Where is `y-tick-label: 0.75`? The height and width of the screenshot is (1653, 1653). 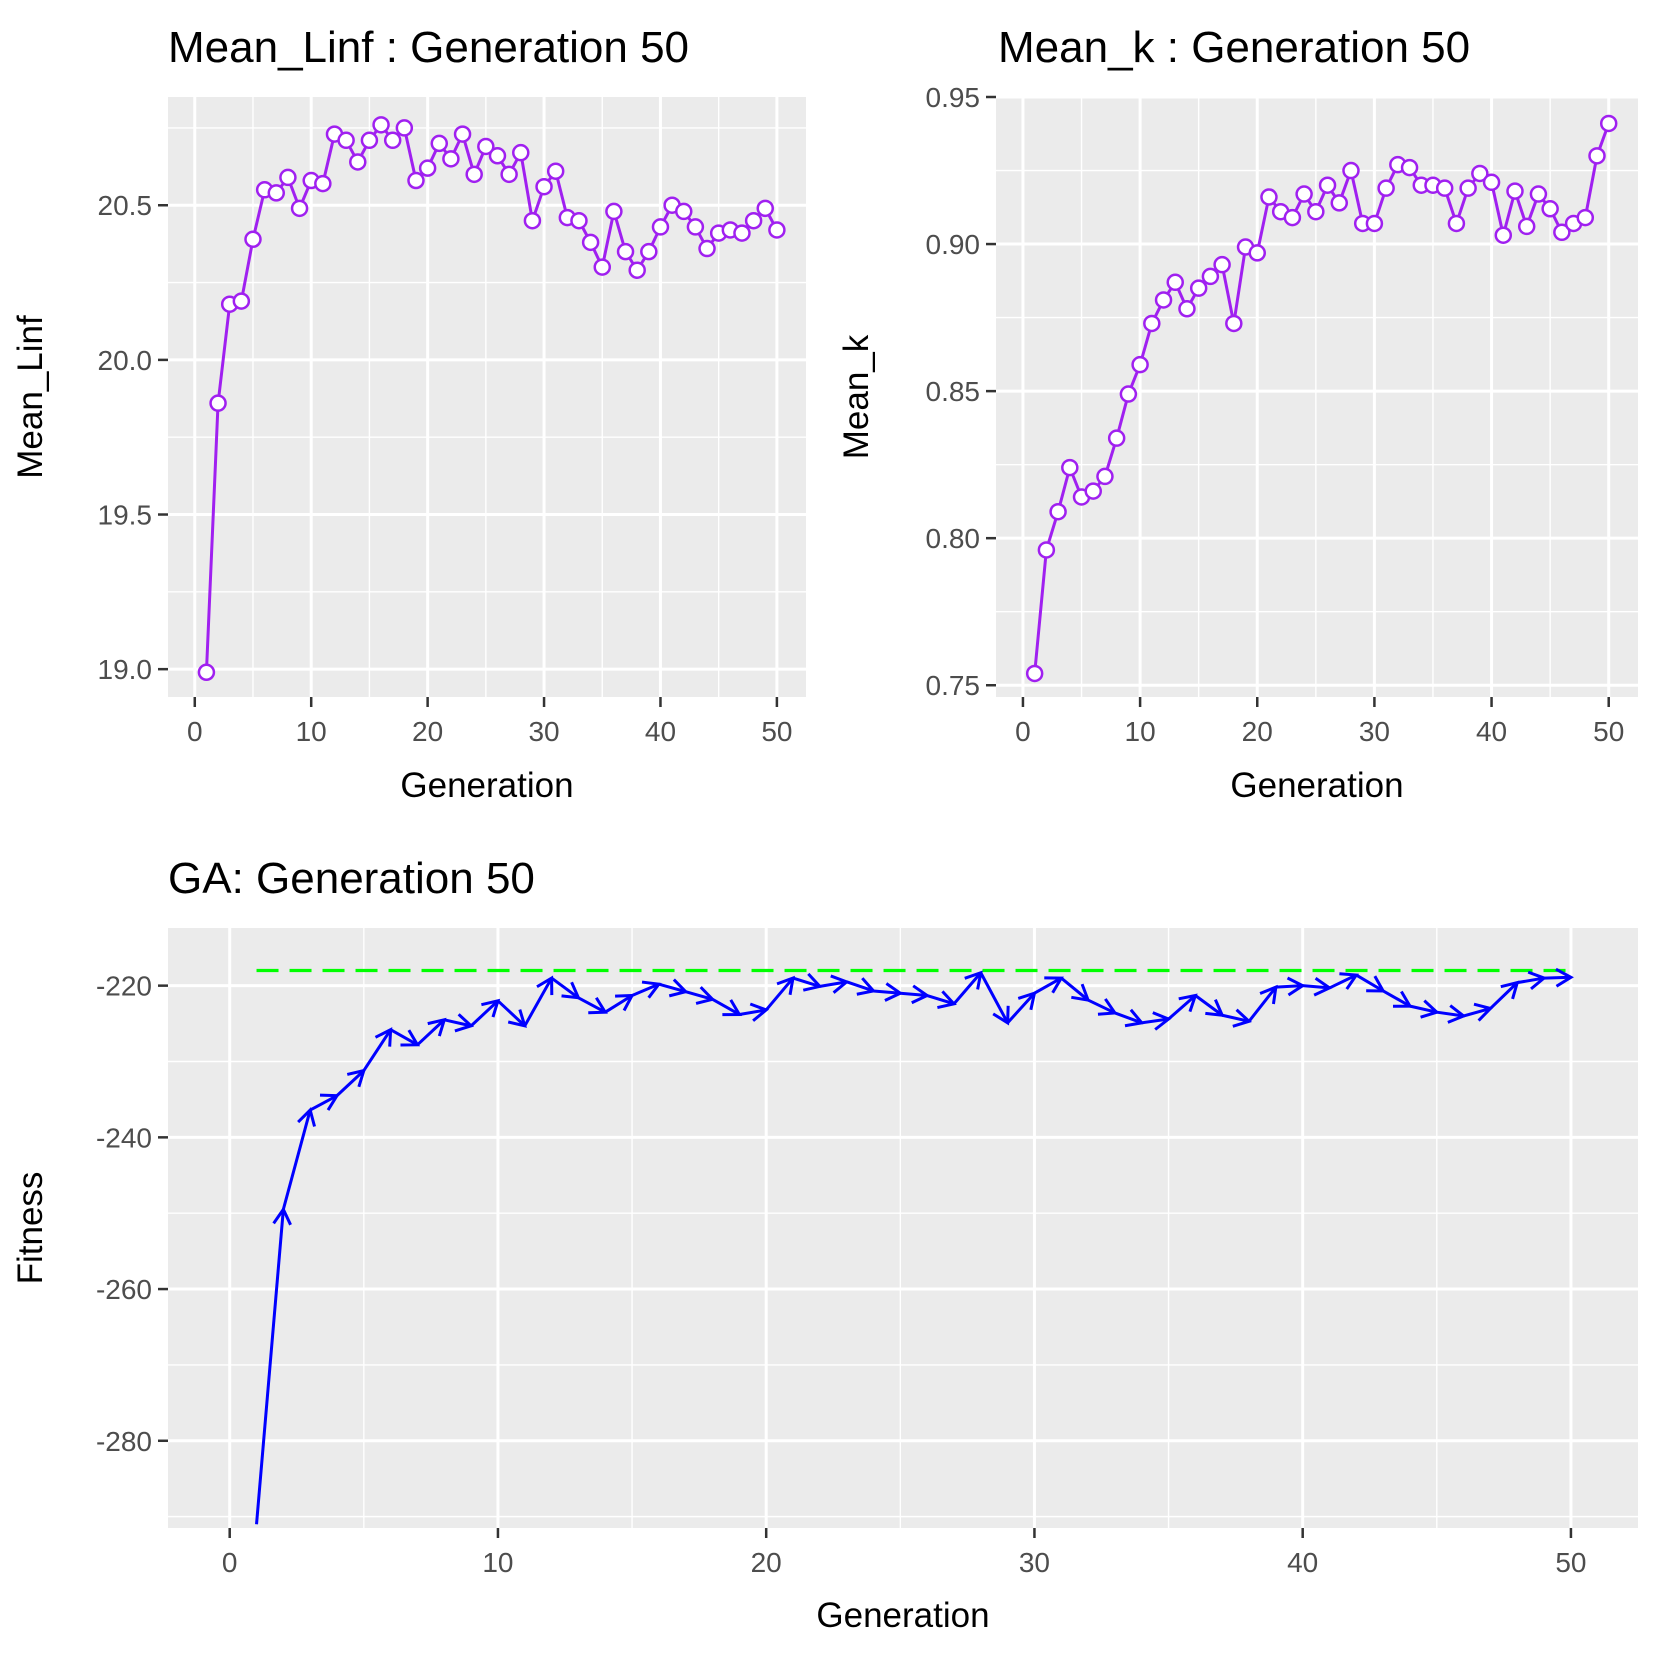
y-tick-label: 0.75 is located at coordinates (953, 685).